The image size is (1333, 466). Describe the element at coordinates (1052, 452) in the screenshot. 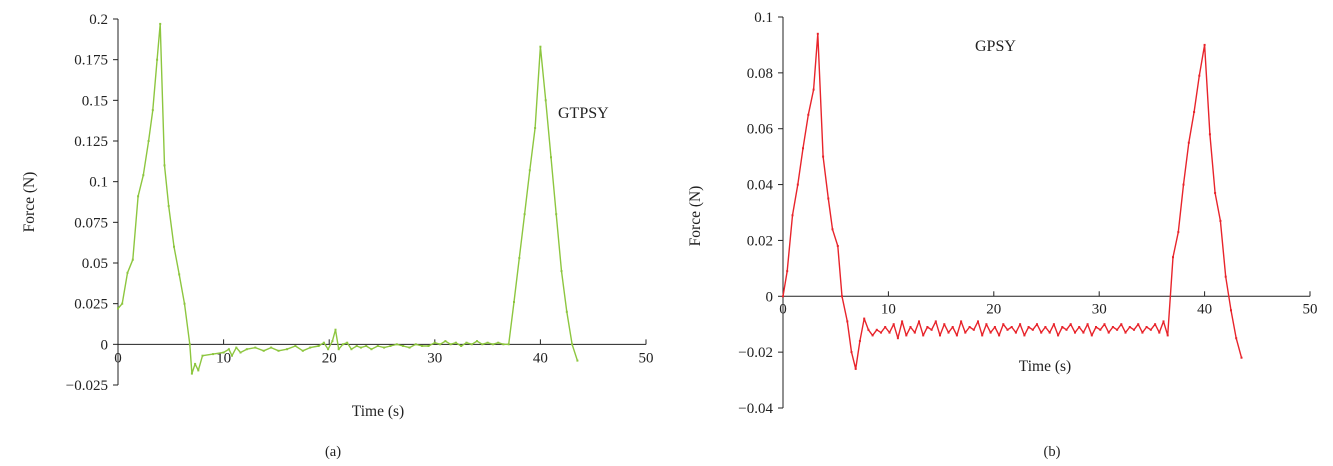

I see `panel-caption: (b)` at that location.